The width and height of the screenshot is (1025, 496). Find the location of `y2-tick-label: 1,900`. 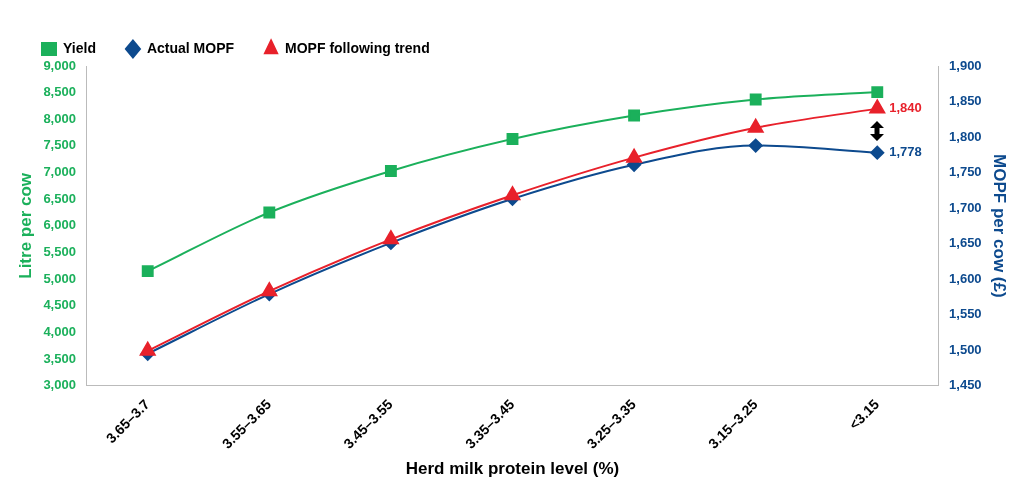

y2-tick-label: 1,900 is located at coordinates (965, 65).